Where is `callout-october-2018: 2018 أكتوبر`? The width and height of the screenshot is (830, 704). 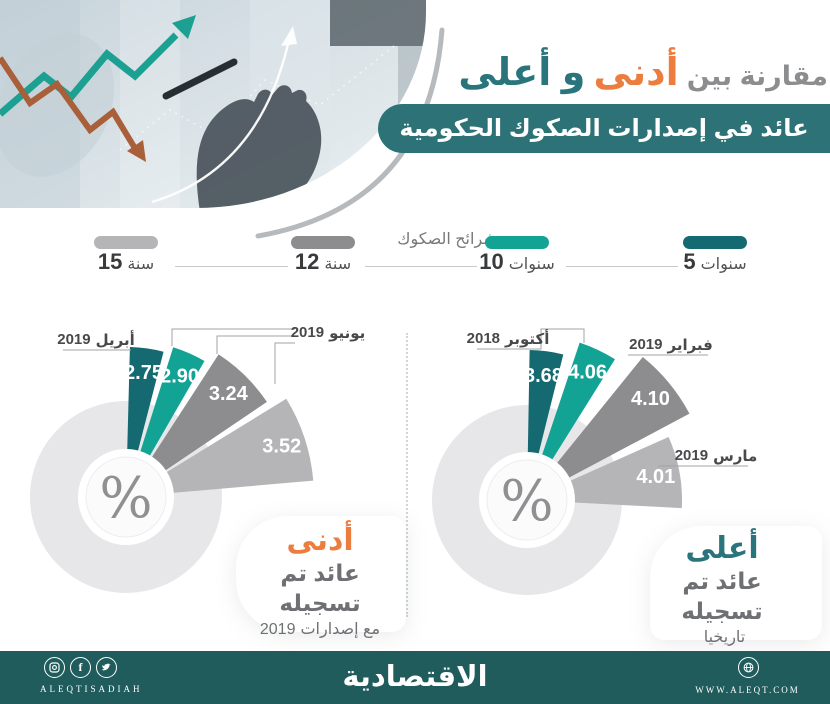
callout-october-2018: 2018 أكتوبر is located at coordinates (508, 339).